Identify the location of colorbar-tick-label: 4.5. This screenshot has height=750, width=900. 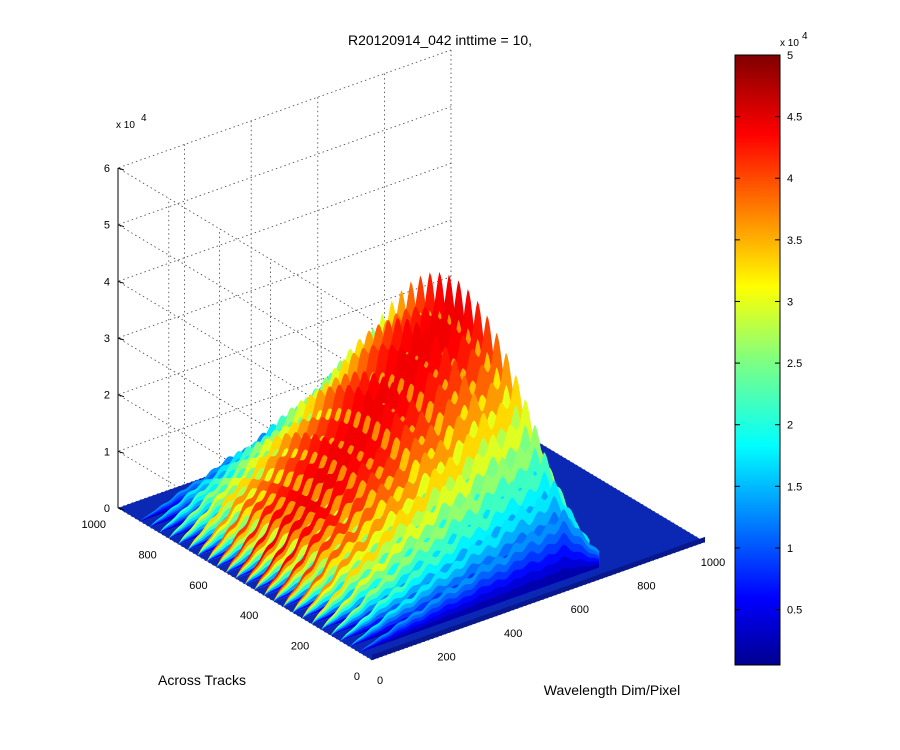
(794, 118).